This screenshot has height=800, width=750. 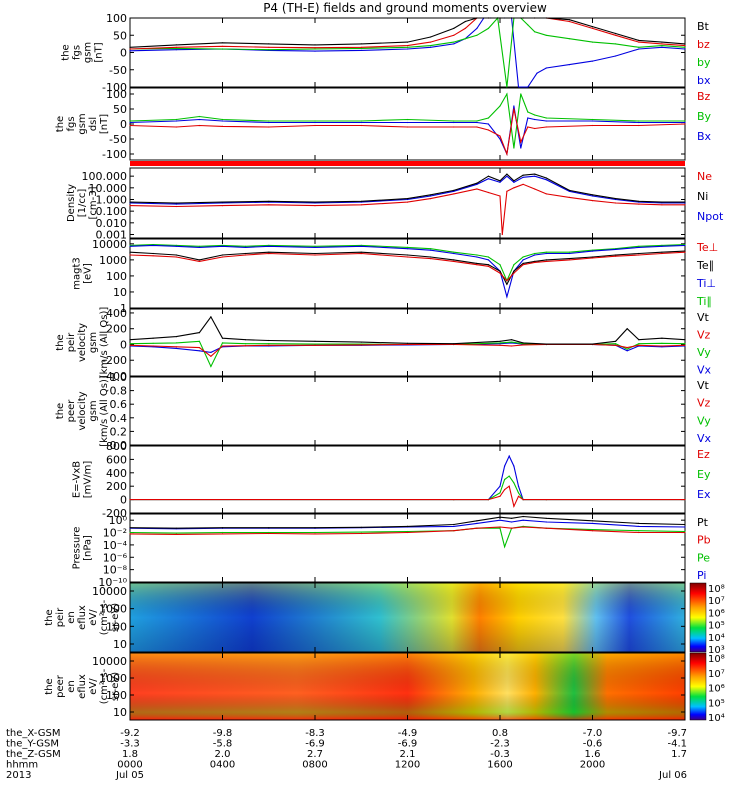 What do you see at coordinates (407, 686) in the screenshot?
I see `heatmap-shading` at bounding box center [407, 686].